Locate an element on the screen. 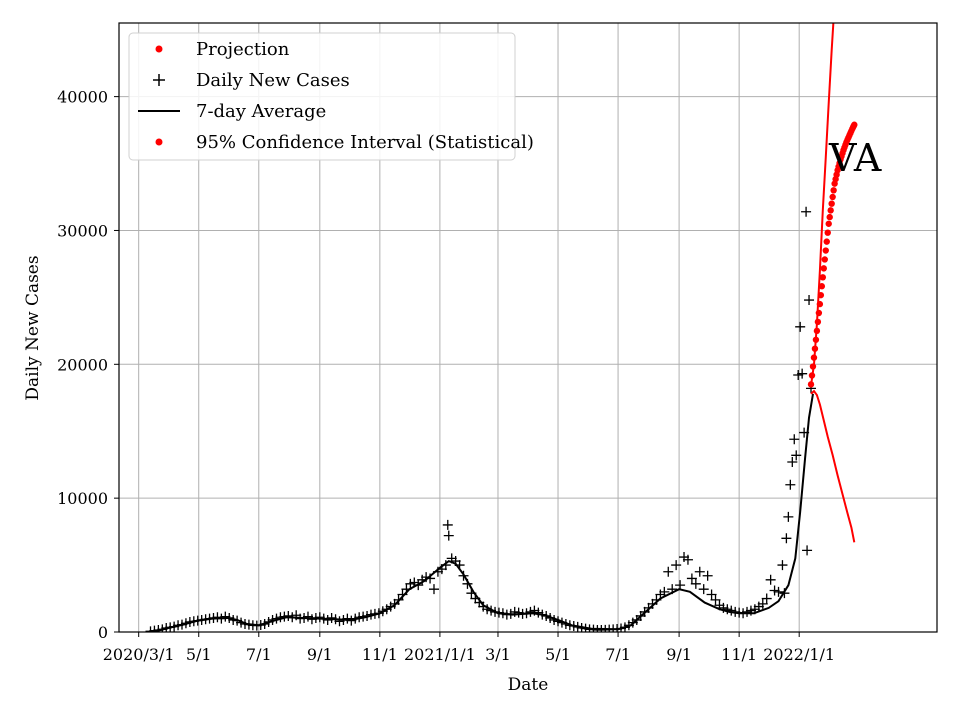  legend-marker-plus is located at coordinates (159, 80).